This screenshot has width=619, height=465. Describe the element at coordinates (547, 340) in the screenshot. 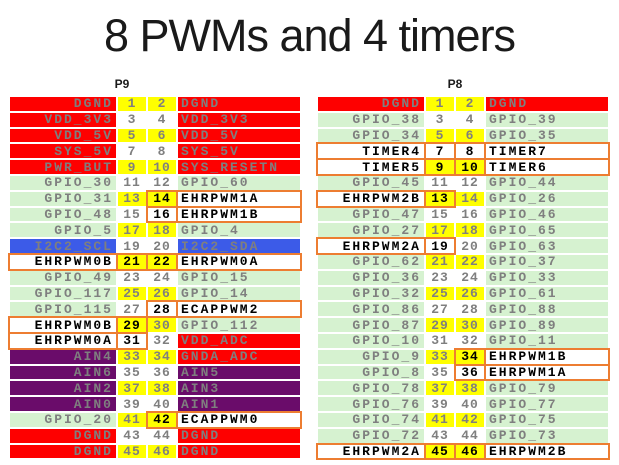

I see `pin-label-right: GPIO_11` at that location.